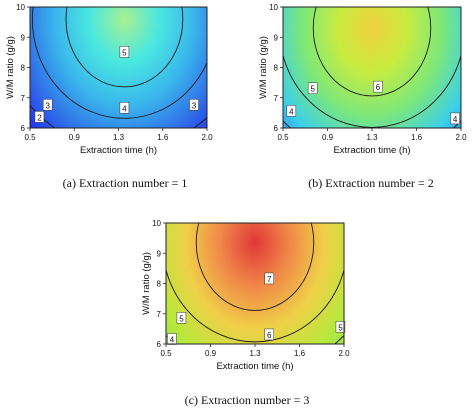  Describe the element at coordinates (247, 400) in the screenshot. I see `panel-caption: (c) Extraction number = 3` at that location.